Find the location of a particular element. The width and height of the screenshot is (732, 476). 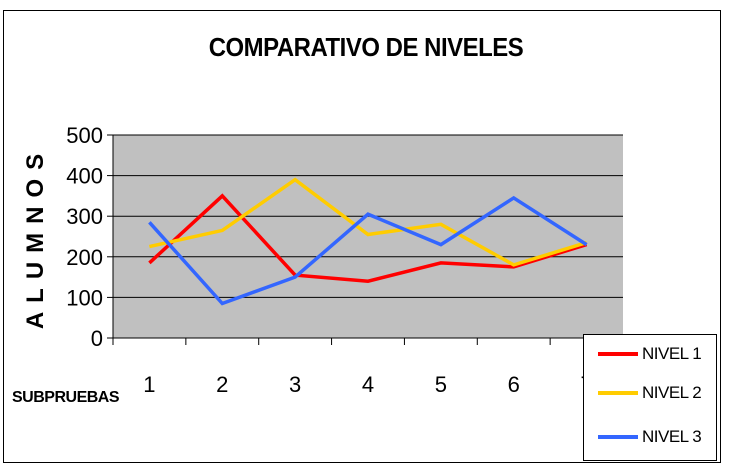

y-tick-label-300: 300 is located at coordinates (84, 216).